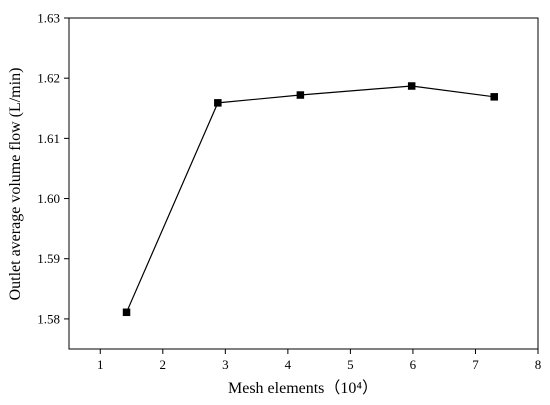 This screenshot has width=550, height=405. Describe the element at coordinates (163, 364) in the screenshot. I see `x-tick-label: 2` at that location.